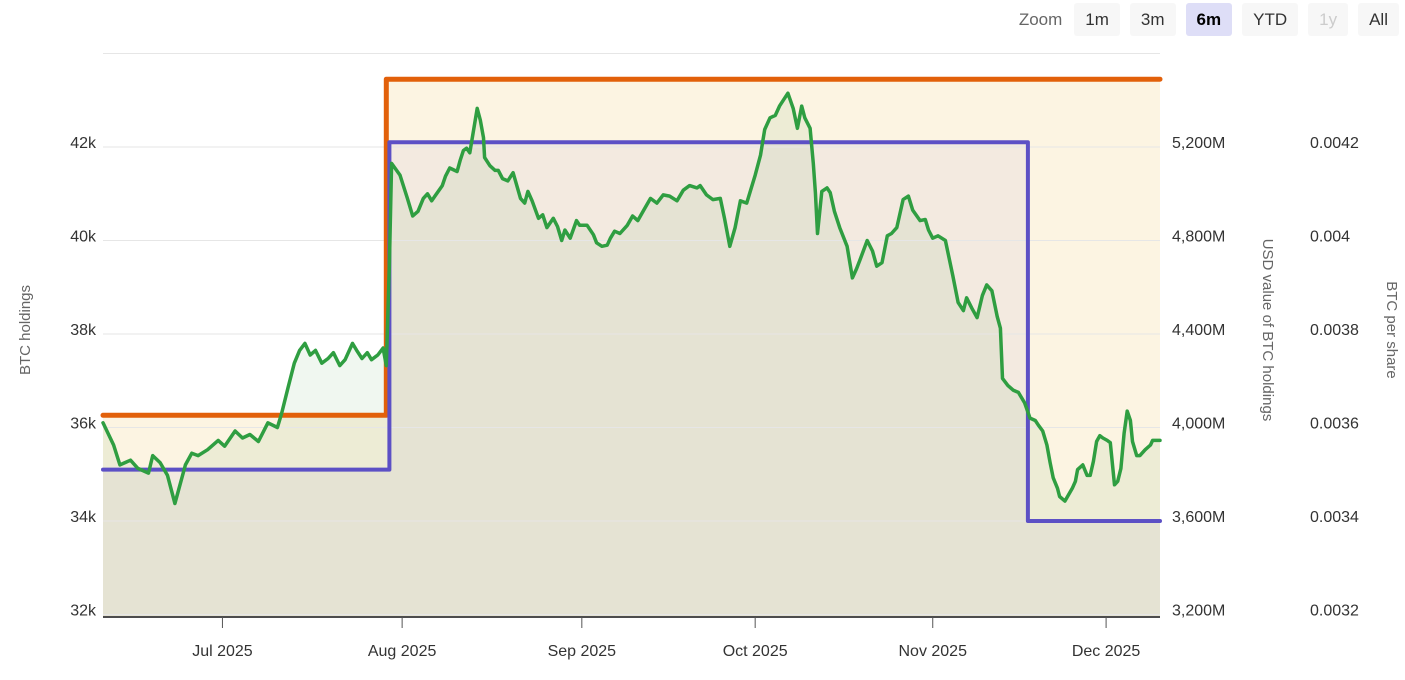  What do you see at coordinates (1334, 330) in the screenshot?
I see `y-share-tick-label: 0.0038` at bounding box center [1334, 330].